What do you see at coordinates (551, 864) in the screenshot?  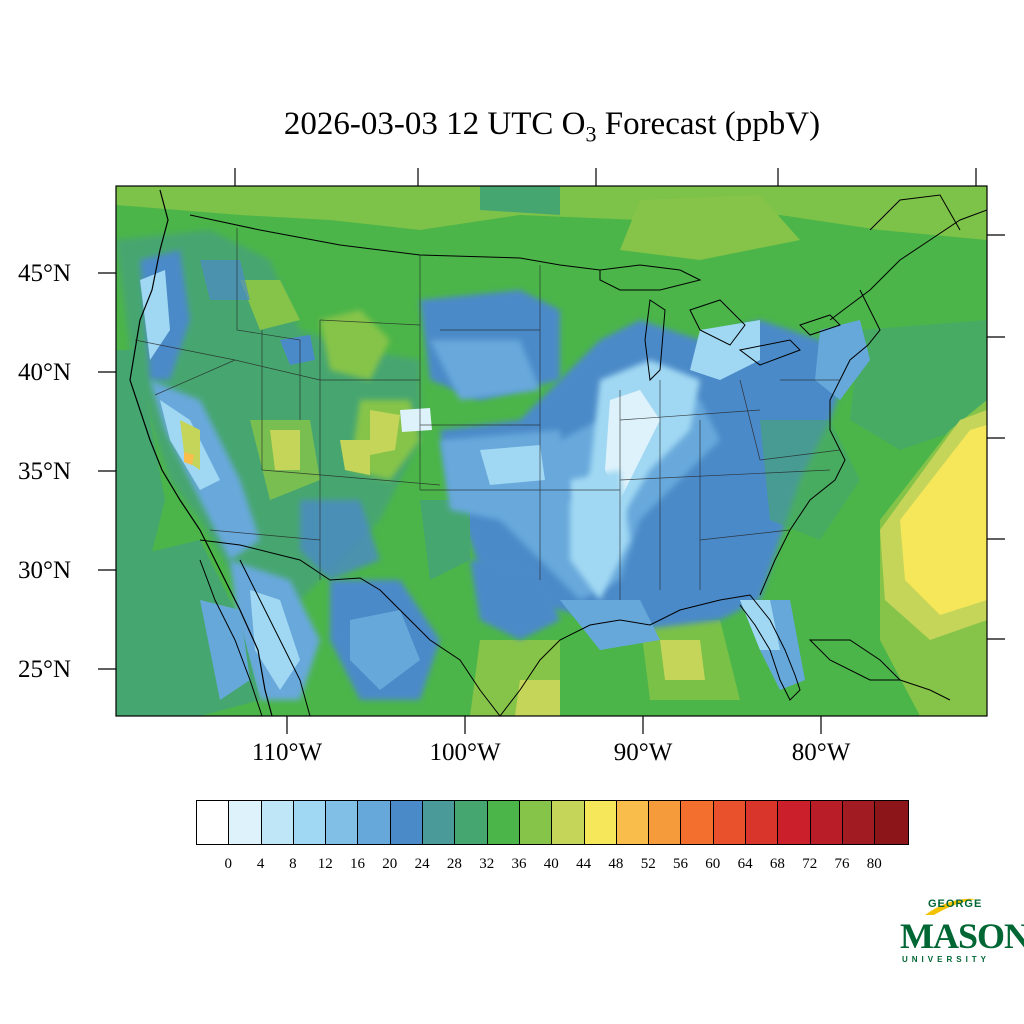 I see `colorbar-label-40: 40` at bounding box center [551, 864].